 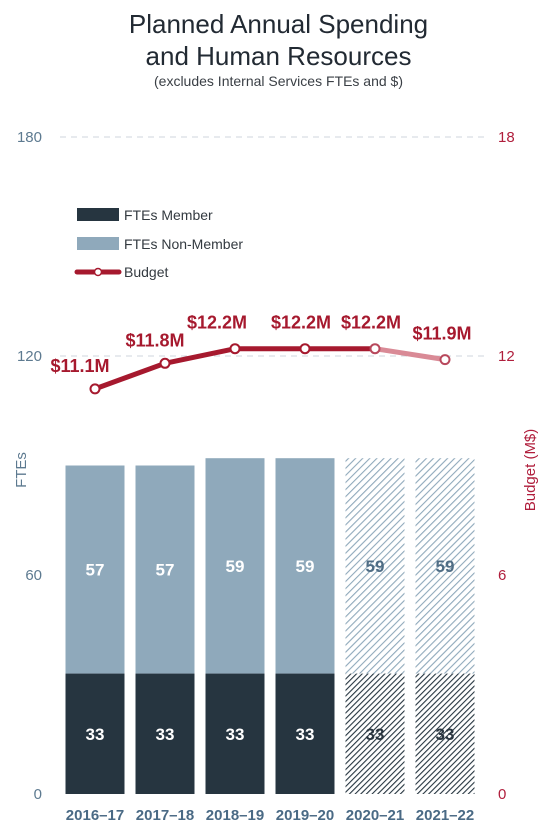 I want to click on x-tick-label: 2019–20, so click(x=305, y=815).